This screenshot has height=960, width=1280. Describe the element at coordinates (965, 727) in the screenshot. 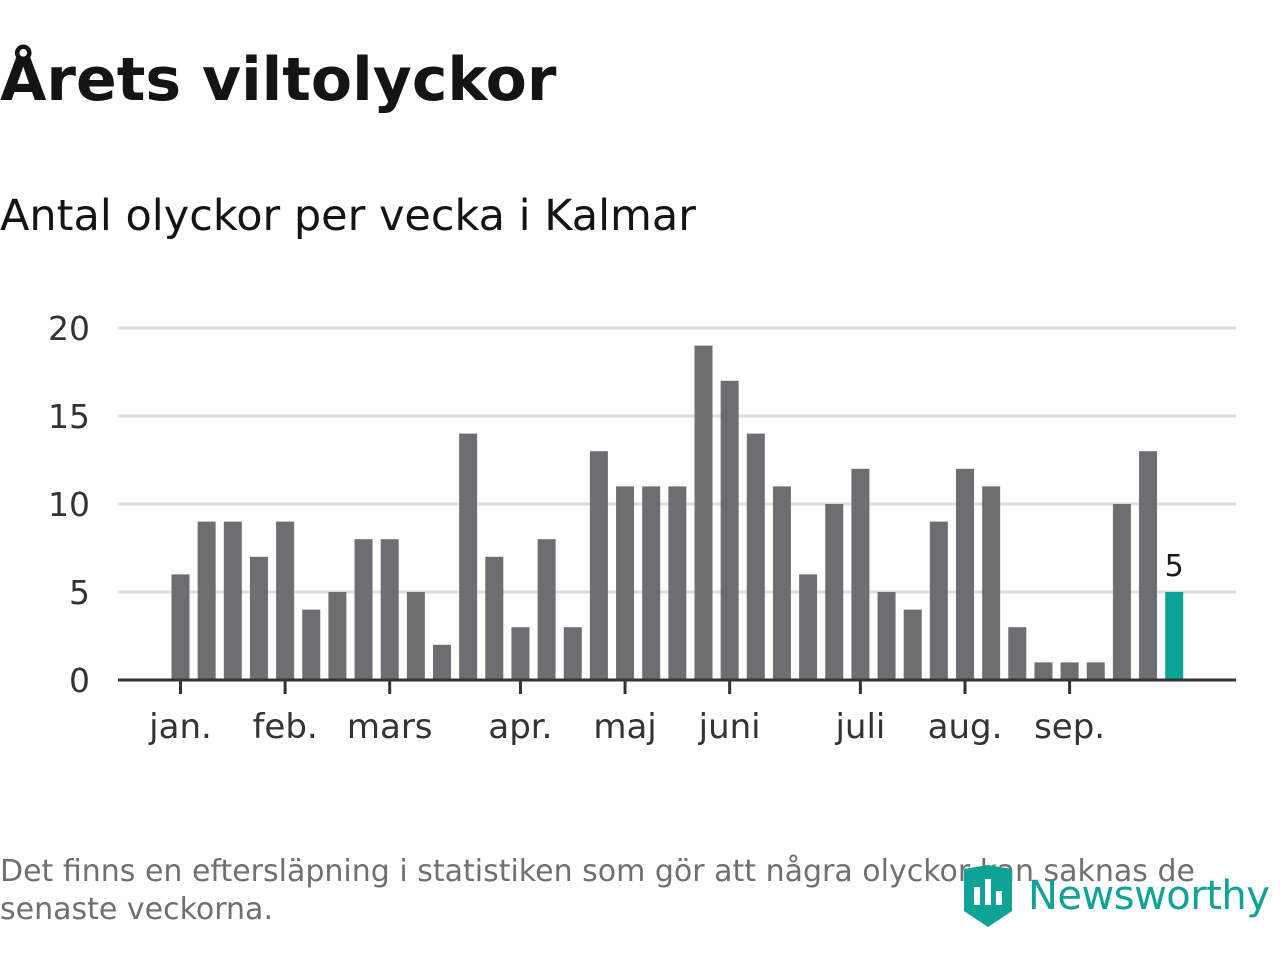

I see `x-tick-label: aug.` at that location.